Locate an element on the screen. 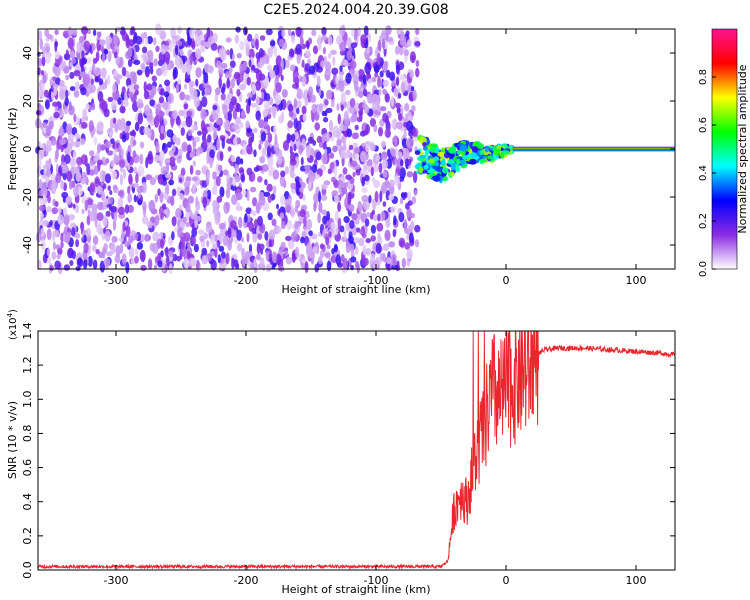 The height and width of the screenshot is (600, 750). y-tick-label: 20 is located at coordinates (27, 101).